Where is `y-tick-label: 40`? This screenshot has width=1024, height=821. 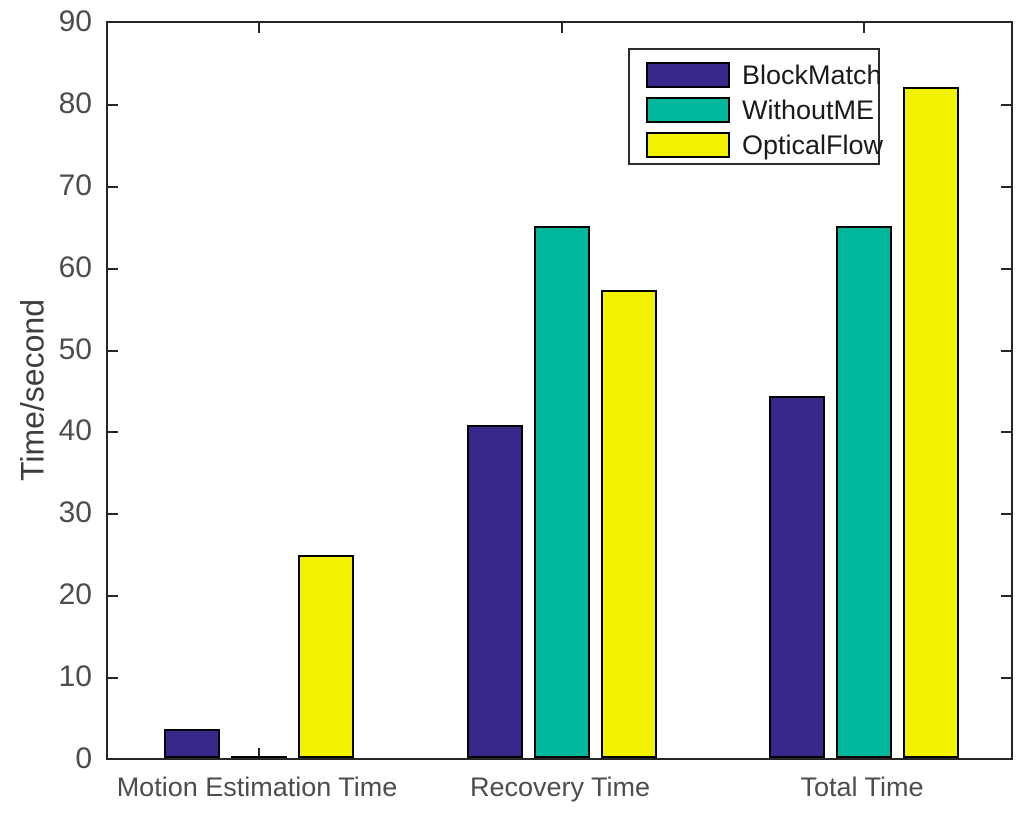
y-tick-label: 40 is located at coordinates (75, 431).